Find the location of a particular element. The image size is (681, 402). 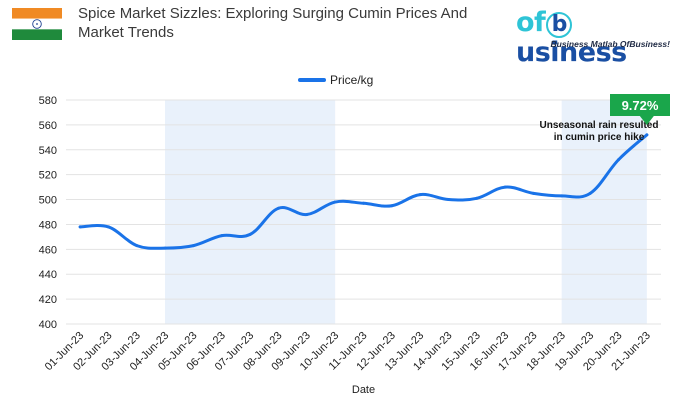

y-tick-label-540: 540 is located at coordinates (48, 151).